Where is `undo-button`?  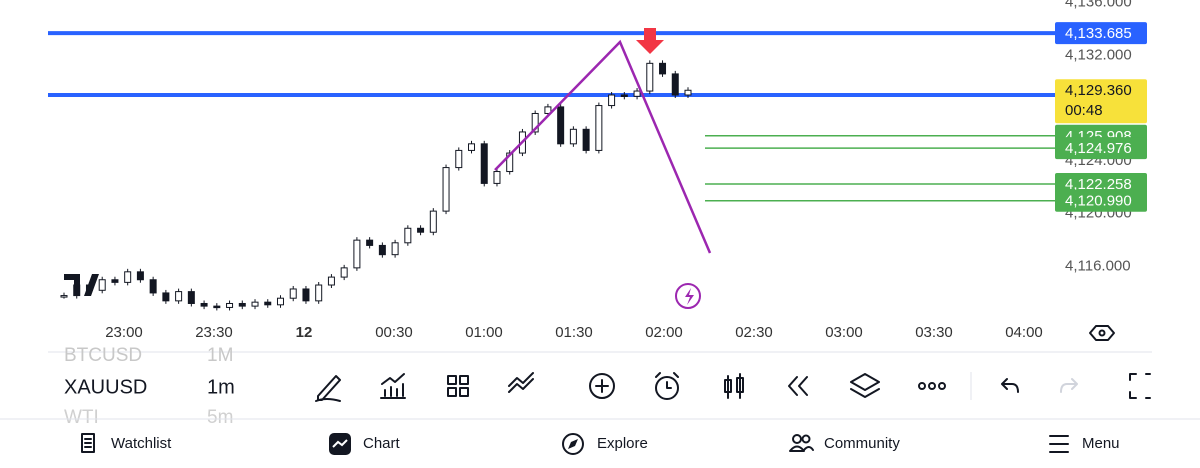
undo-button is located at coordinates (1010, 385).